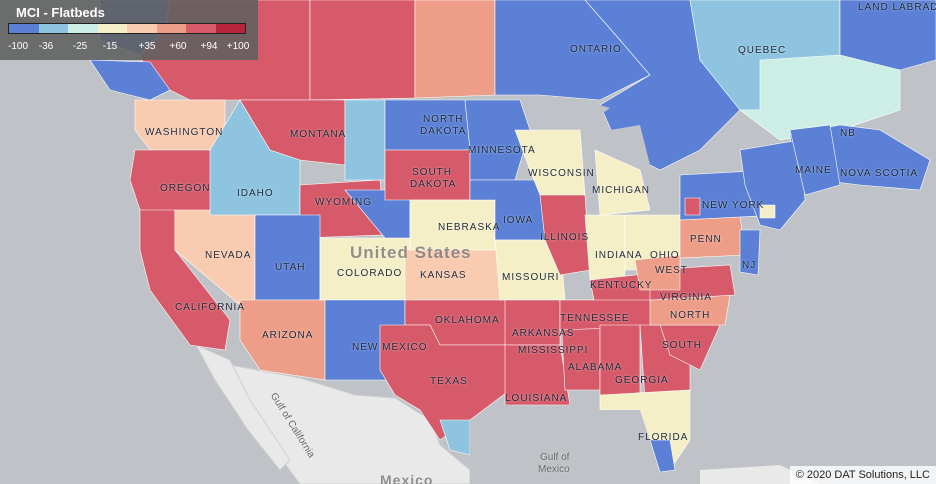  What do you see at coordinates (815, 160) in the screenshot?
I see `region-maine` at bounding box center [815, 160].